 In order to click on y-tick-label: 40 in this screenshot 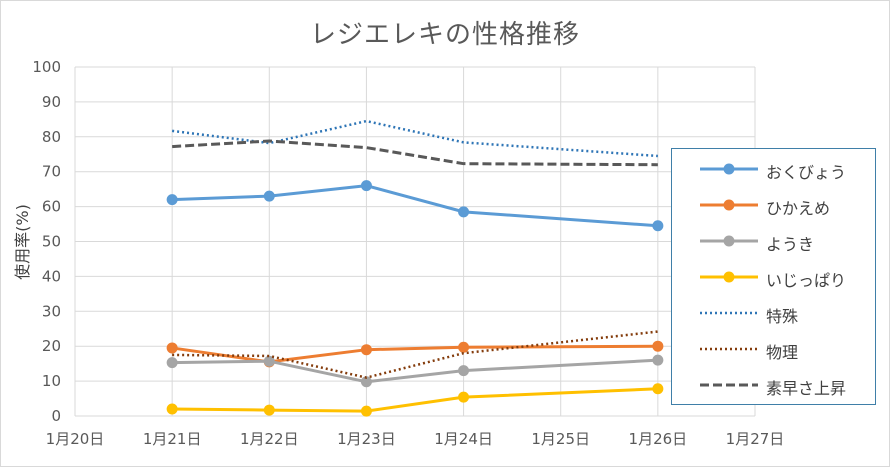, I will do `click(51, 276)`.